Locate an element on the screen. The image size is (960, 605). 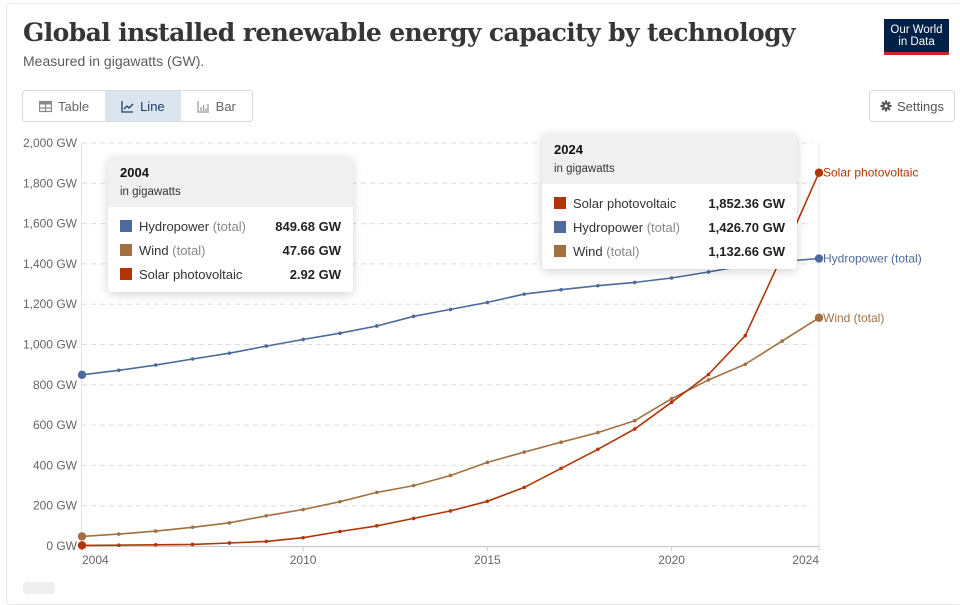
tab-bar: Bar is located at coordinates (216, 106).